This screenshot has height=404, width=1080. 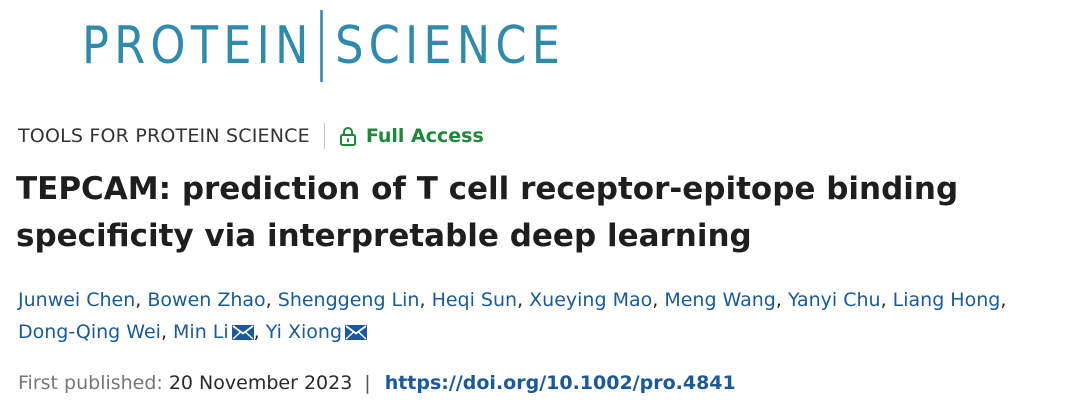 I want to click on author-link: Xueying Mao, so click(x=591, y=300).